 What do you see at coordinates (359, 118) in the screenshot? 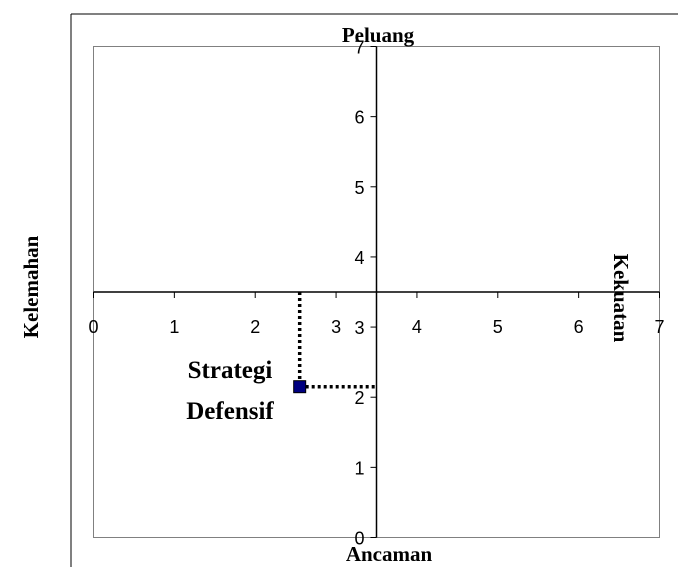
I see `y-tick-label: 6` at bounding box center [359, 118].